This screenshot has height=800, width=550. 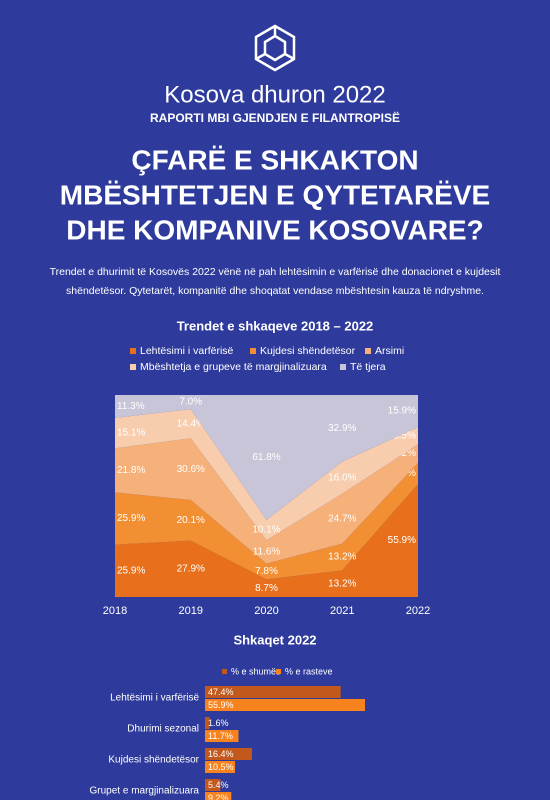 I want to click on y-tick-label: Lehtësimi i varfërisë, so click(x=154, y=698).